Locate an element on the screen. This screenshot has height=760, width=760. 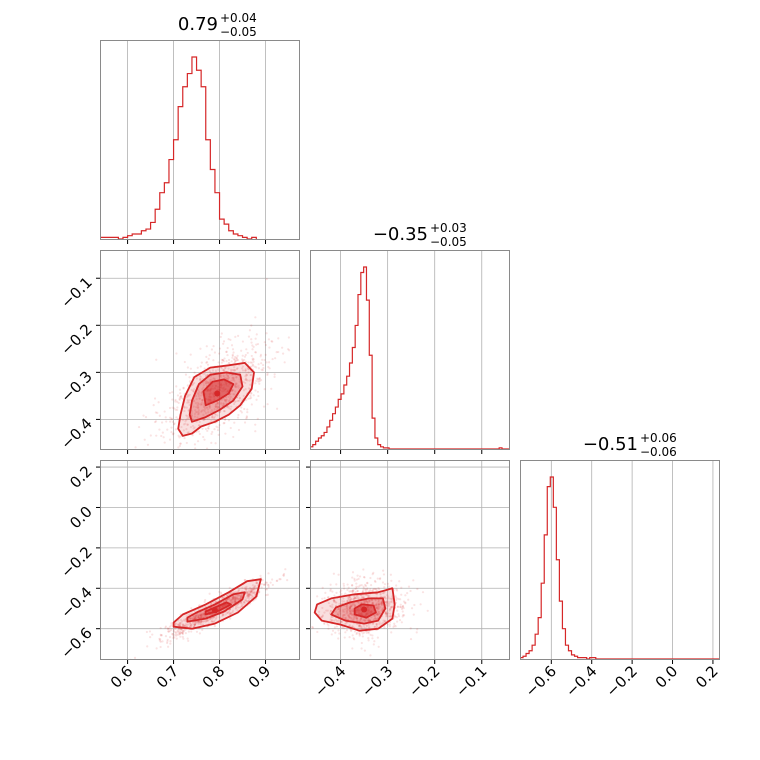
hist-panel-3-xtick-label-3: 0.0 is located at coordinates (667, 677).